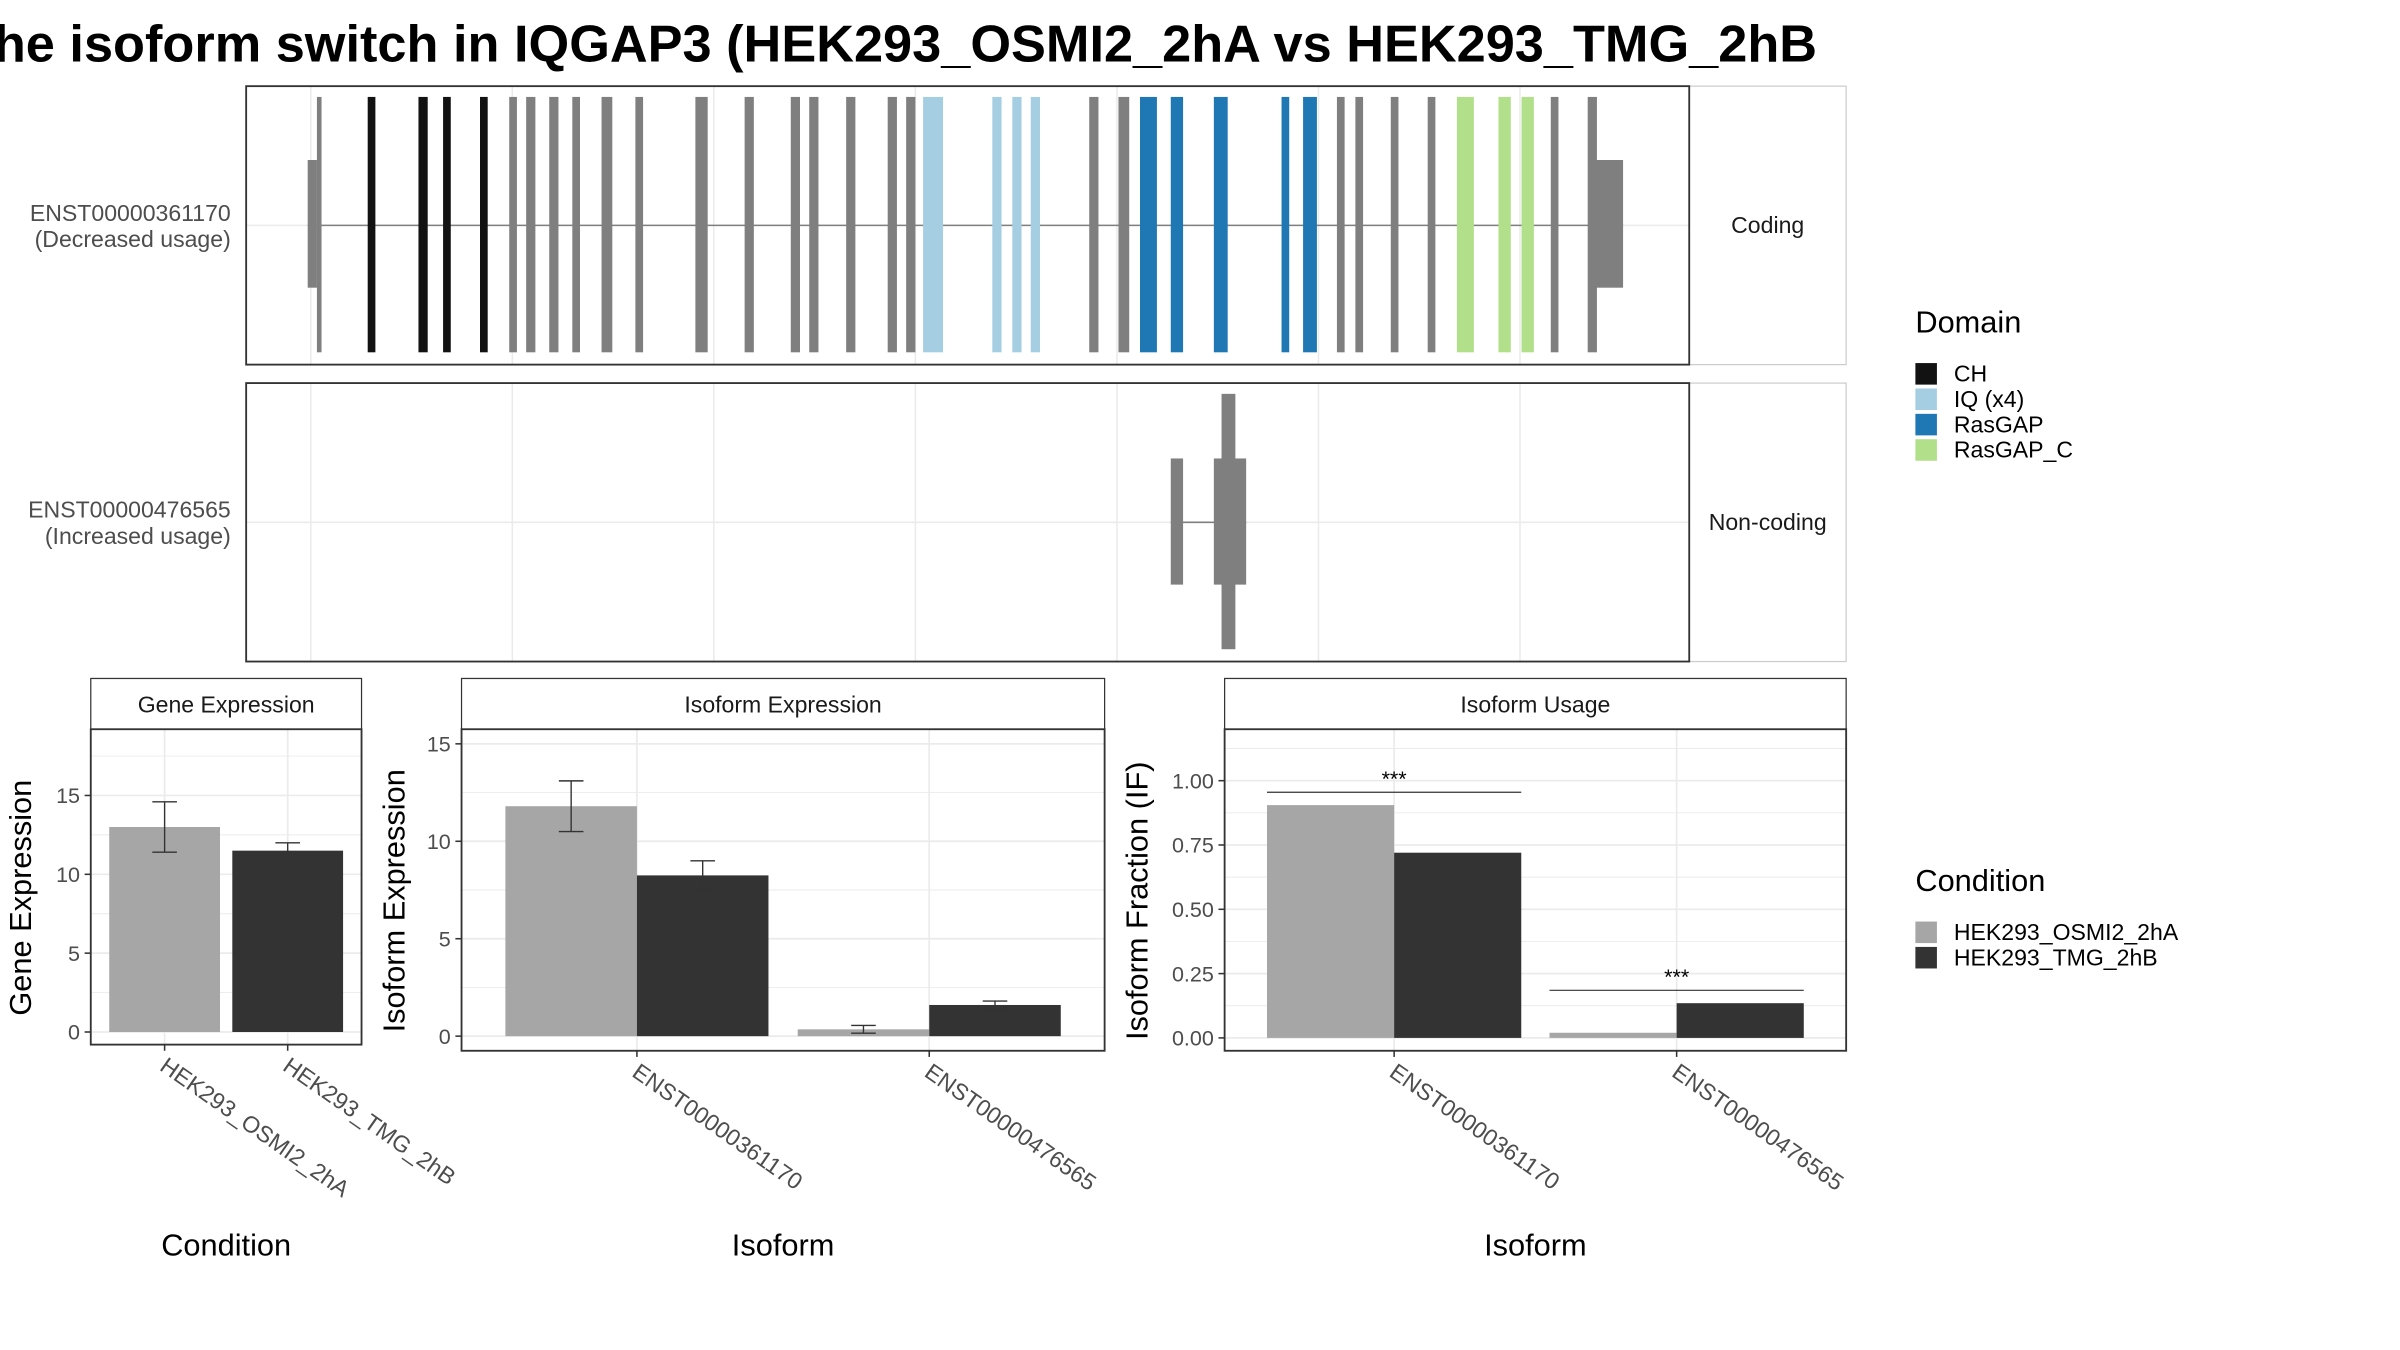 Image resolution: width=2400 pixels, height=1350 pixels. Describe the element at coordinates (129, 510) in the screenshot. I see `transcript-id-label: ENST00000476565` at that location.